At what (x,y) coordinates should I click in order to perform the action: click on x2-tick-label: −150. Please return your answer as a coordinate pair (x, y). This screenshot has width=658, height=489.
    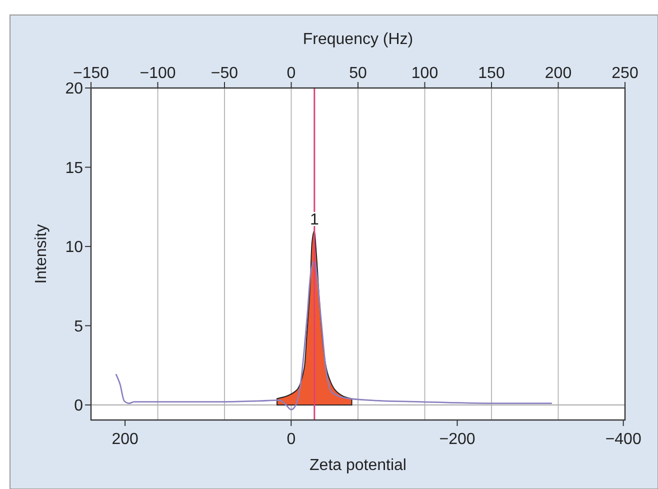
    Looking at the image, I should click on (91, 73).